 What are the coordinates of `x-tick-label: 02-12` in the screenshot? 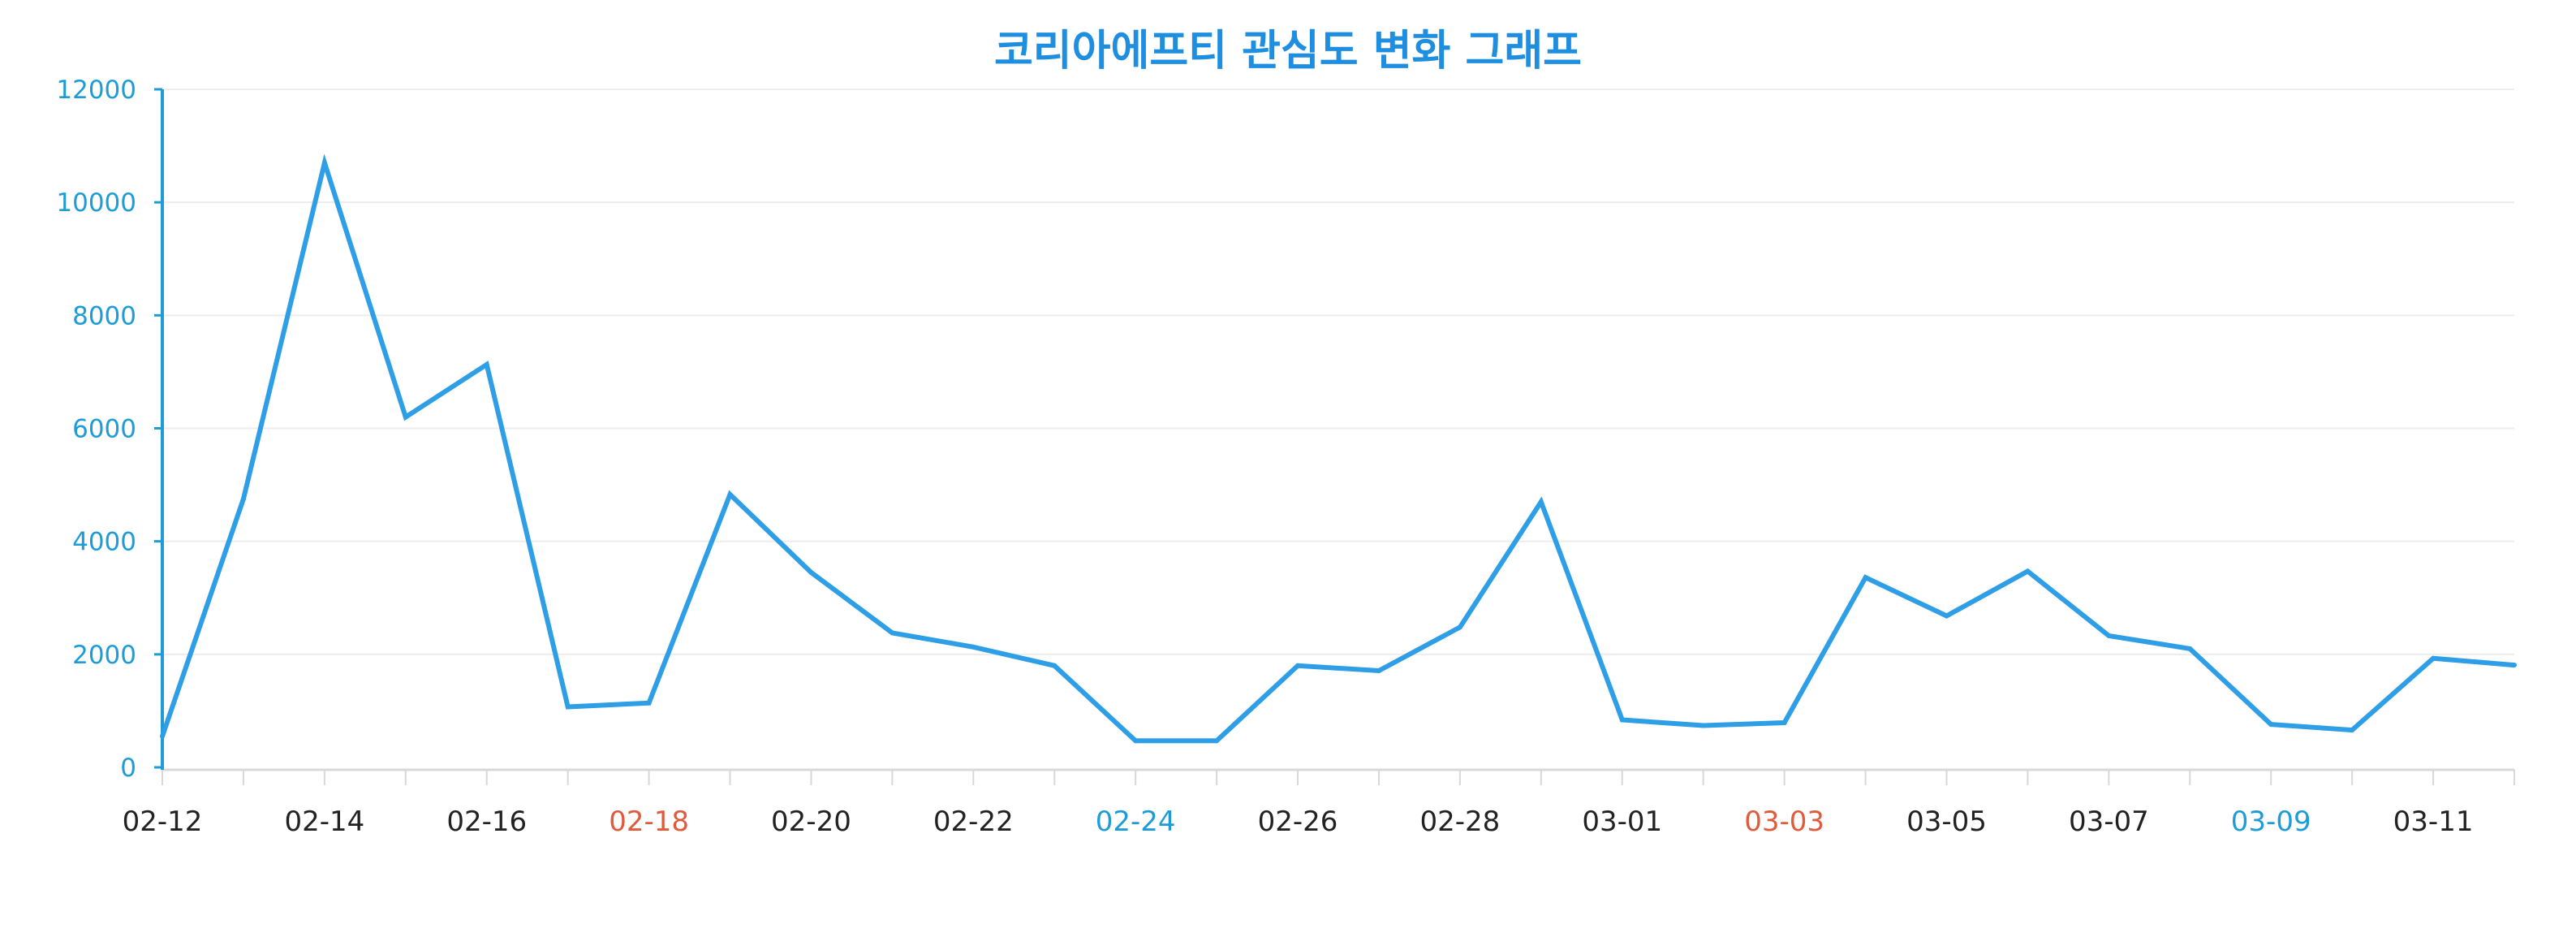 It's located at (163, 822).